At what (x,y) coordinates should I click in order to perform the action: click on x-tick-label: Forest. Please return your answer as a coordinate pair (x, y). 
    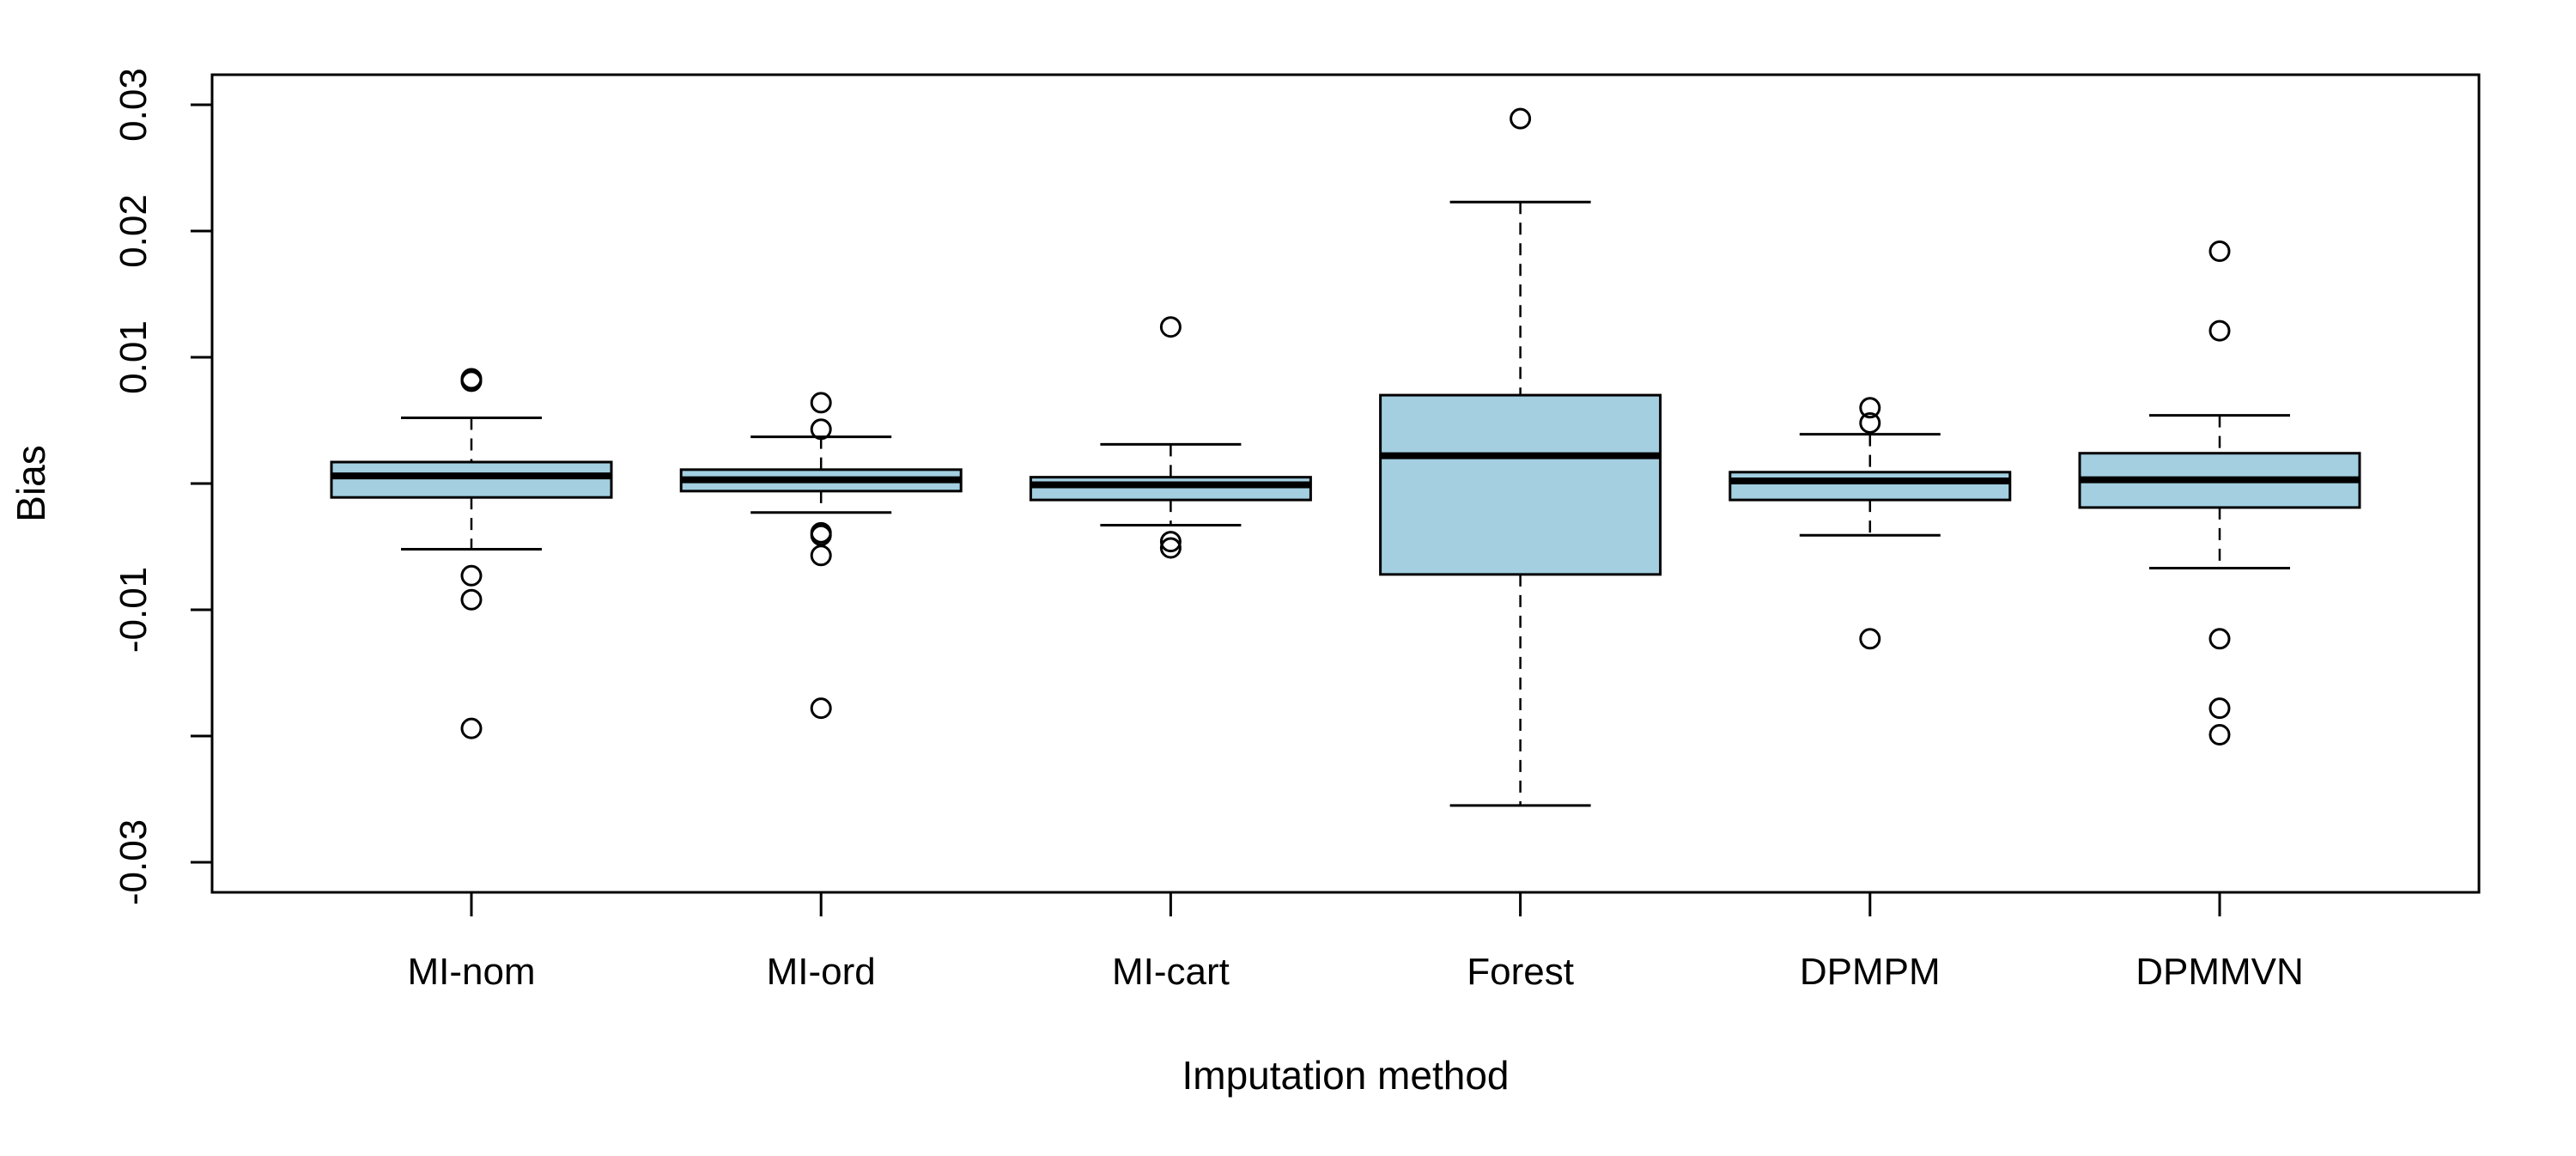
    Looking at the image, I should click on (1521, 972).